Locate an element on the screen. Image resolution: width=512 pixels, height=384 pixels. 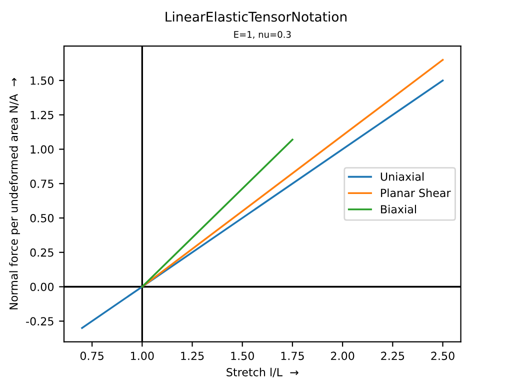
x-tick-label: 1.25 is located at coordinates (192, 356).